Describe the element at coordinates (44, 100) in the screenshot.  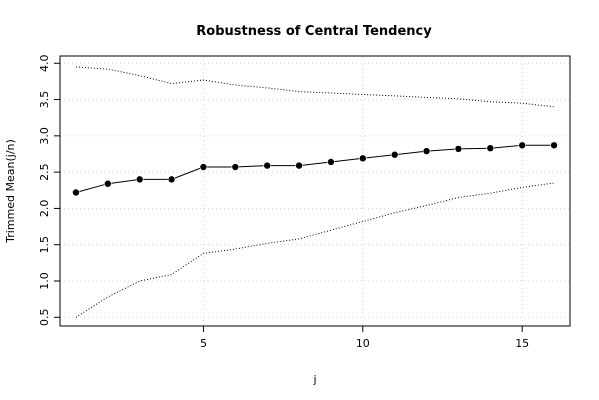
I see `y-tick-label: 3.5` at that location.